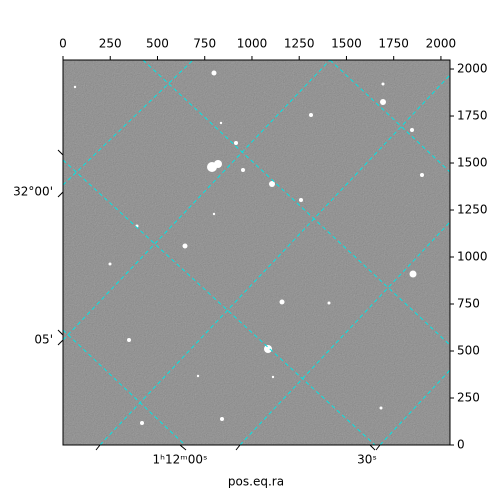 This screenshot has width=500, height=500. Describe the element at coordinates (346, 44) in the screenshot. I see `x-tick-label: 1500` at that location.